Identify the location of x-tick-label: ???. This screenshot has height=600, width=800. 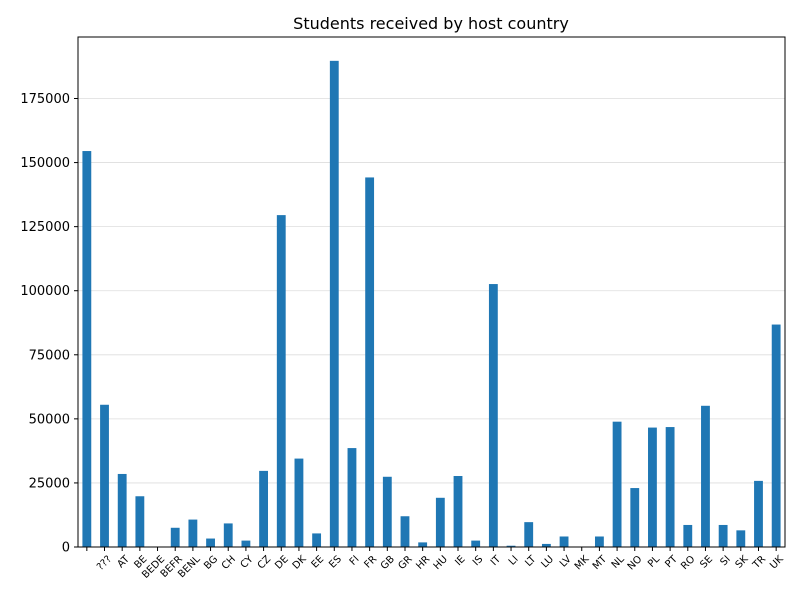
(104, 563).